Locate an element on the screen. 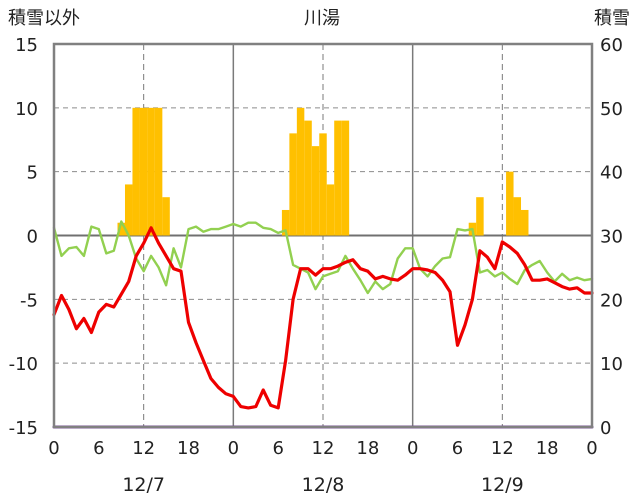 The width and height of the screenshot is (636, 501). y-tick-label-left: 15 is located at coordinates (26, 45).